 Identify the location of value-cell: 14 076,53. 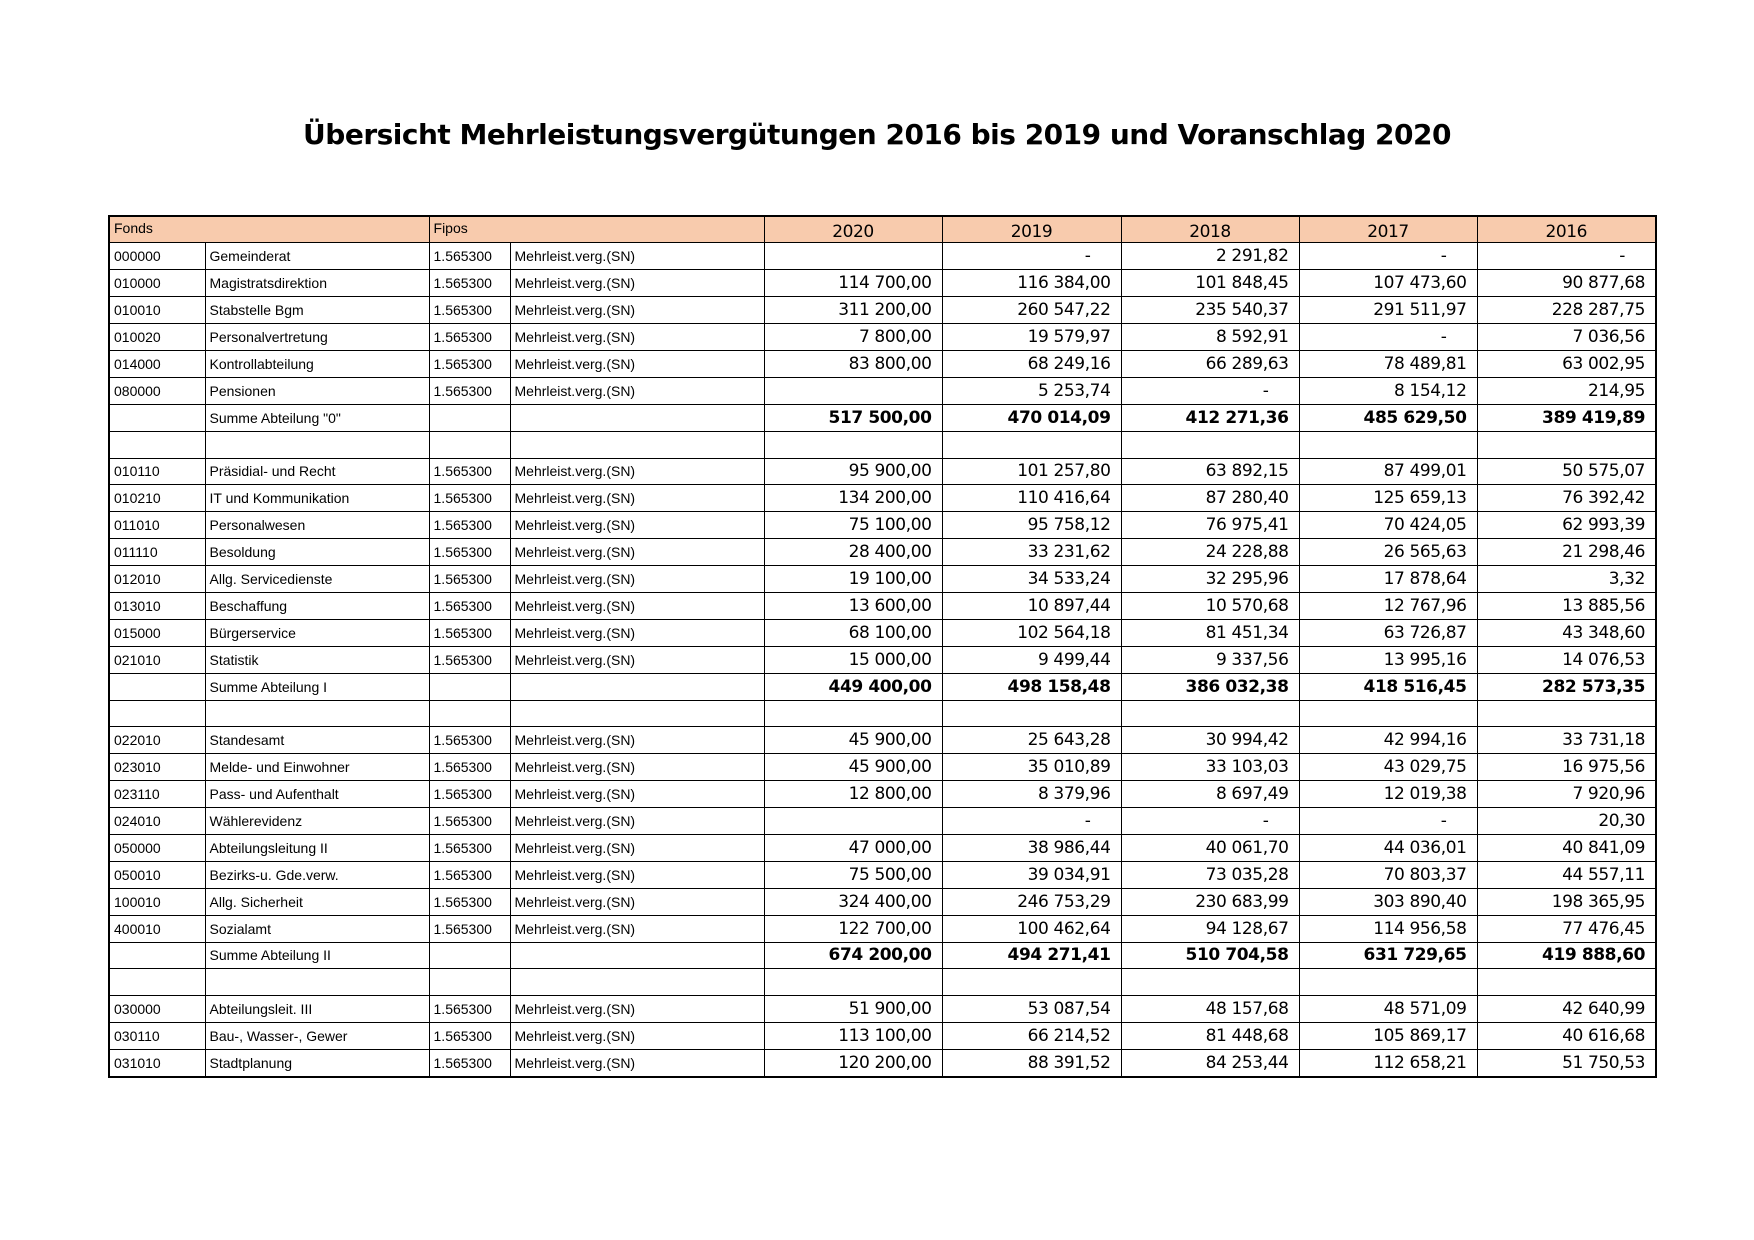
(1566, 659).